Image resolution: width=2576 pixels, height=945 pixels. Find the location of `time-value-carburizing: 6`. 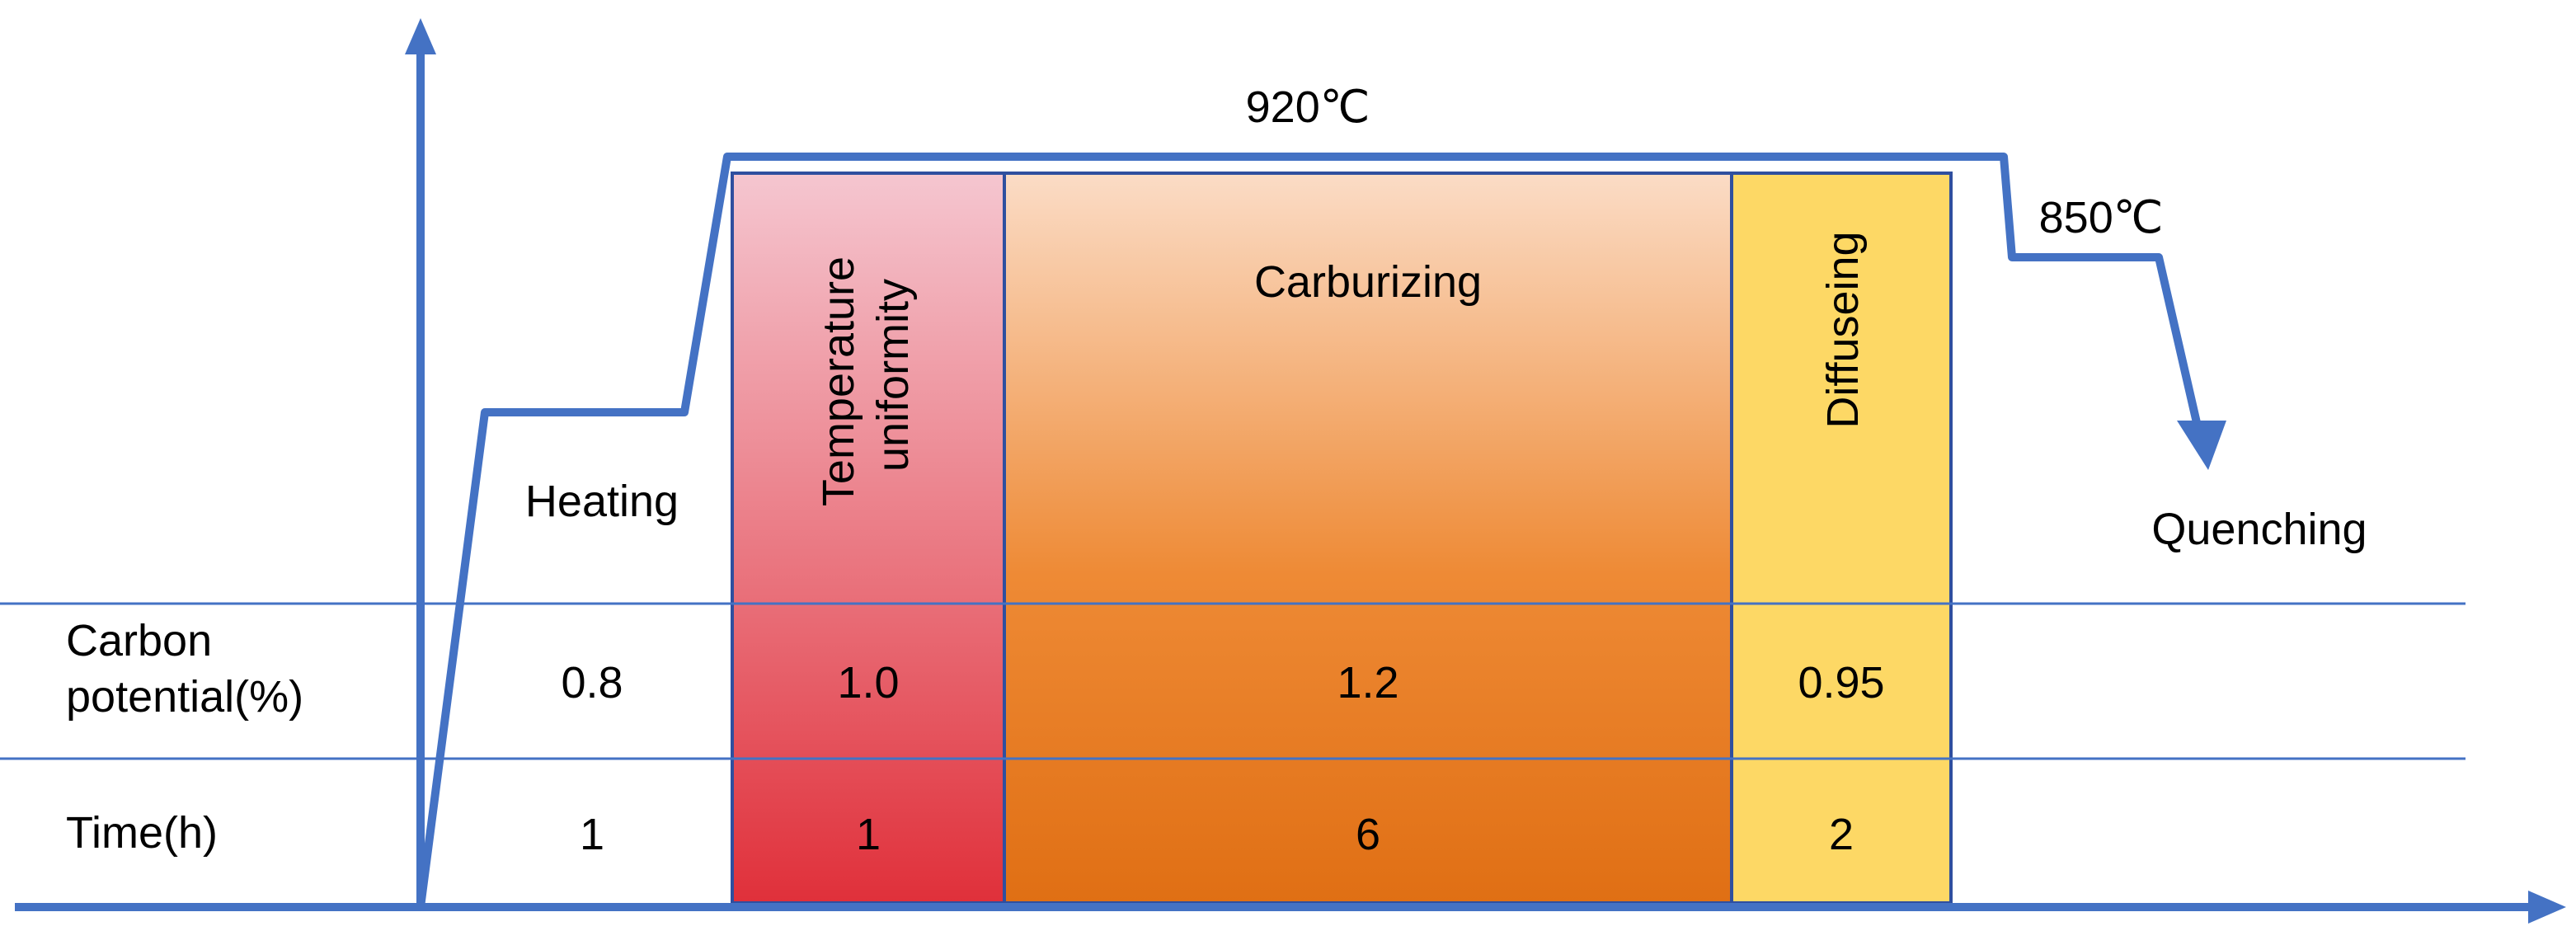

time-value-carburizing: 6 is located at coordinates (1368, 834).